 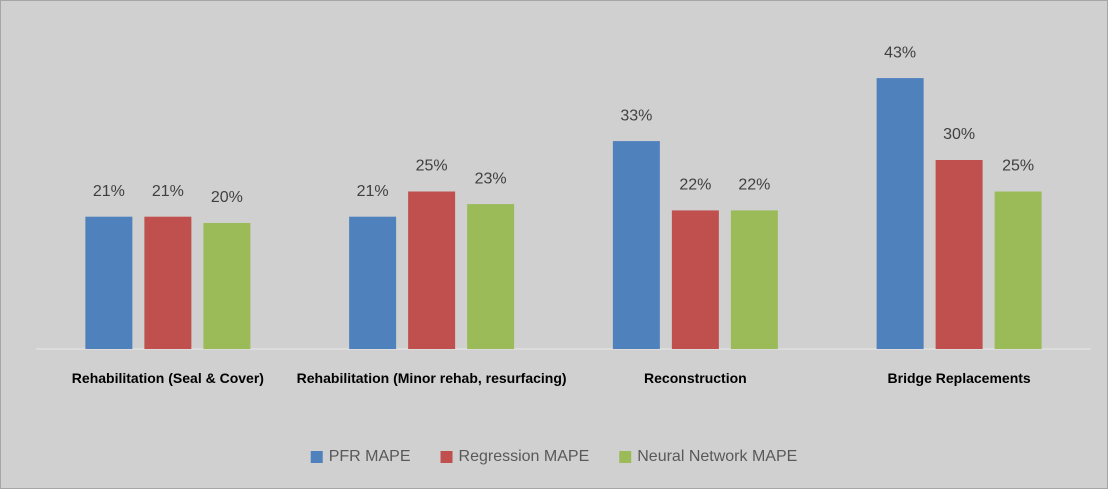 What do you see at coordinates (227, 197) in the screenshot?
I see `data-label: 20%` at bounding box center [227, 197].